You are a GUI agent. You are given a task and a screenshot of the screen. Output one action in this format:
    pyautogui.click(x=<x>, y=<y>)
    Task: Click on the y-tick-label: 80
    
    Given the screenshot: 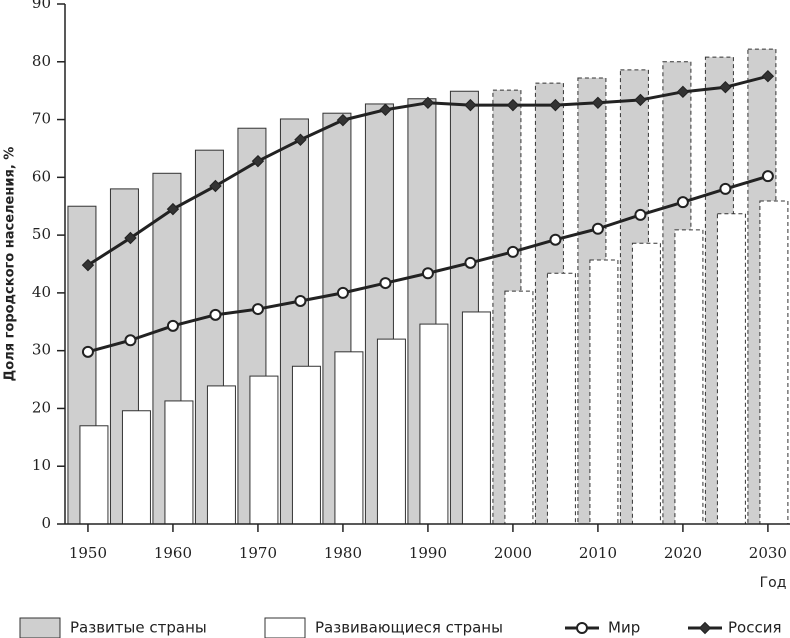 What is the action you would take?
    pyautogui.click(x=41, y=61)
    